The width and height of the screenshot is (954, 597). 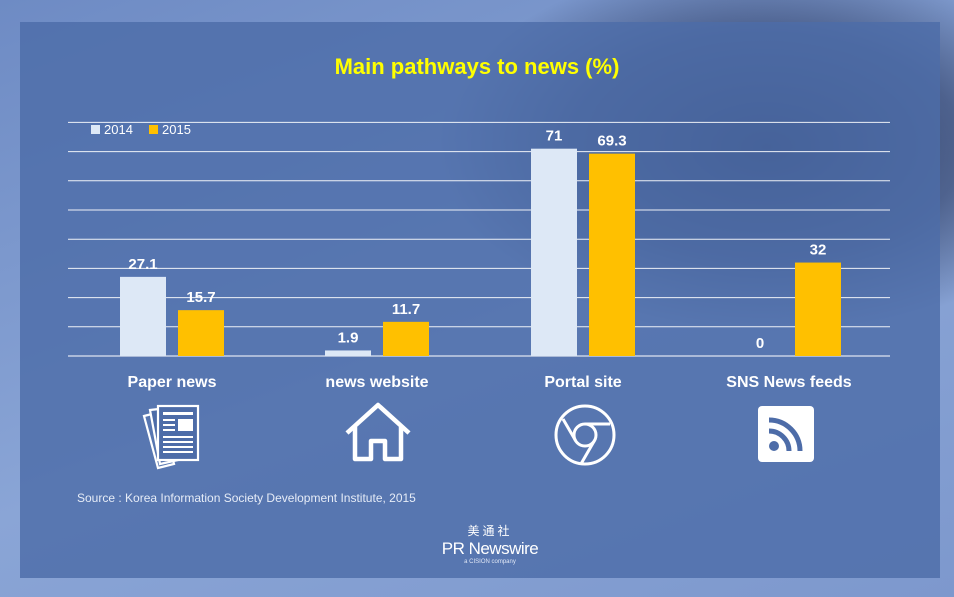 What do you see at coordinates (118, 129) in the screenshot?
I see `legend-label-2014: 2014` at bounding box center [118, 129].